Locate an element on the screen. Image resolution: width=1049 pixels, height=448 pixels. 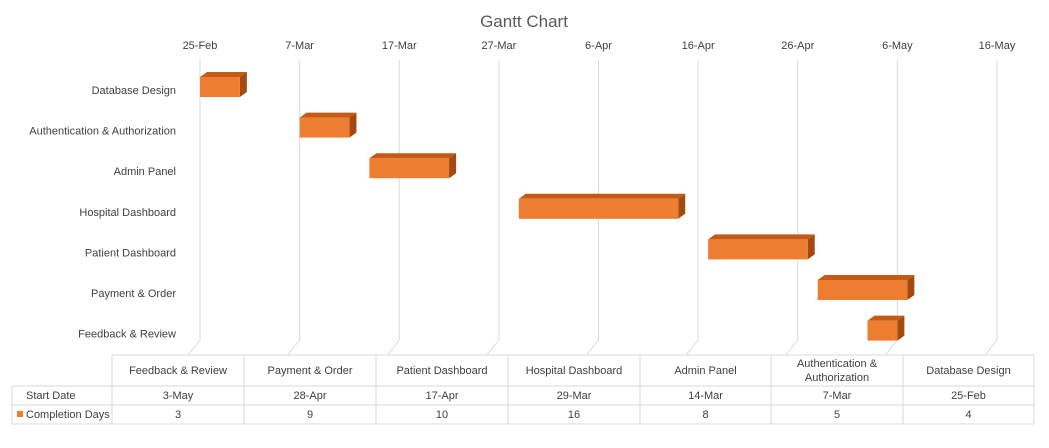
x-tick-label: 26-Apr is located at coordinates (797, 46).